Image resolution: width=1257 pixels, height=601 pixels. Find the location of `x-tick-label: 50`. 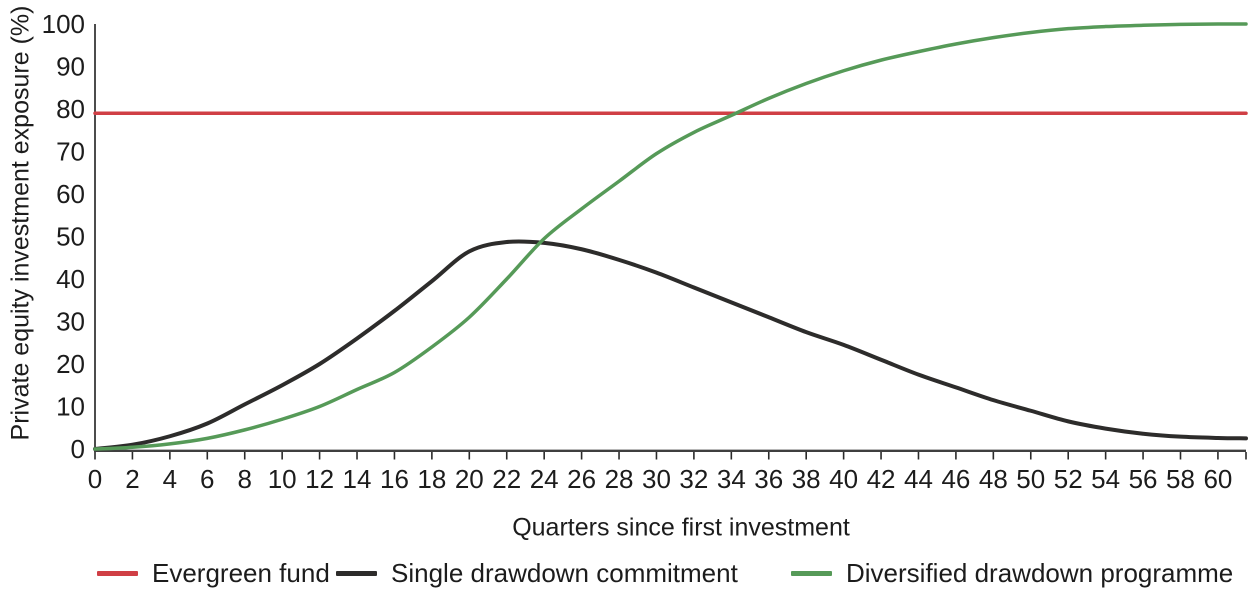

x-tick-label: 50 is located at coordinates (1030, 479).